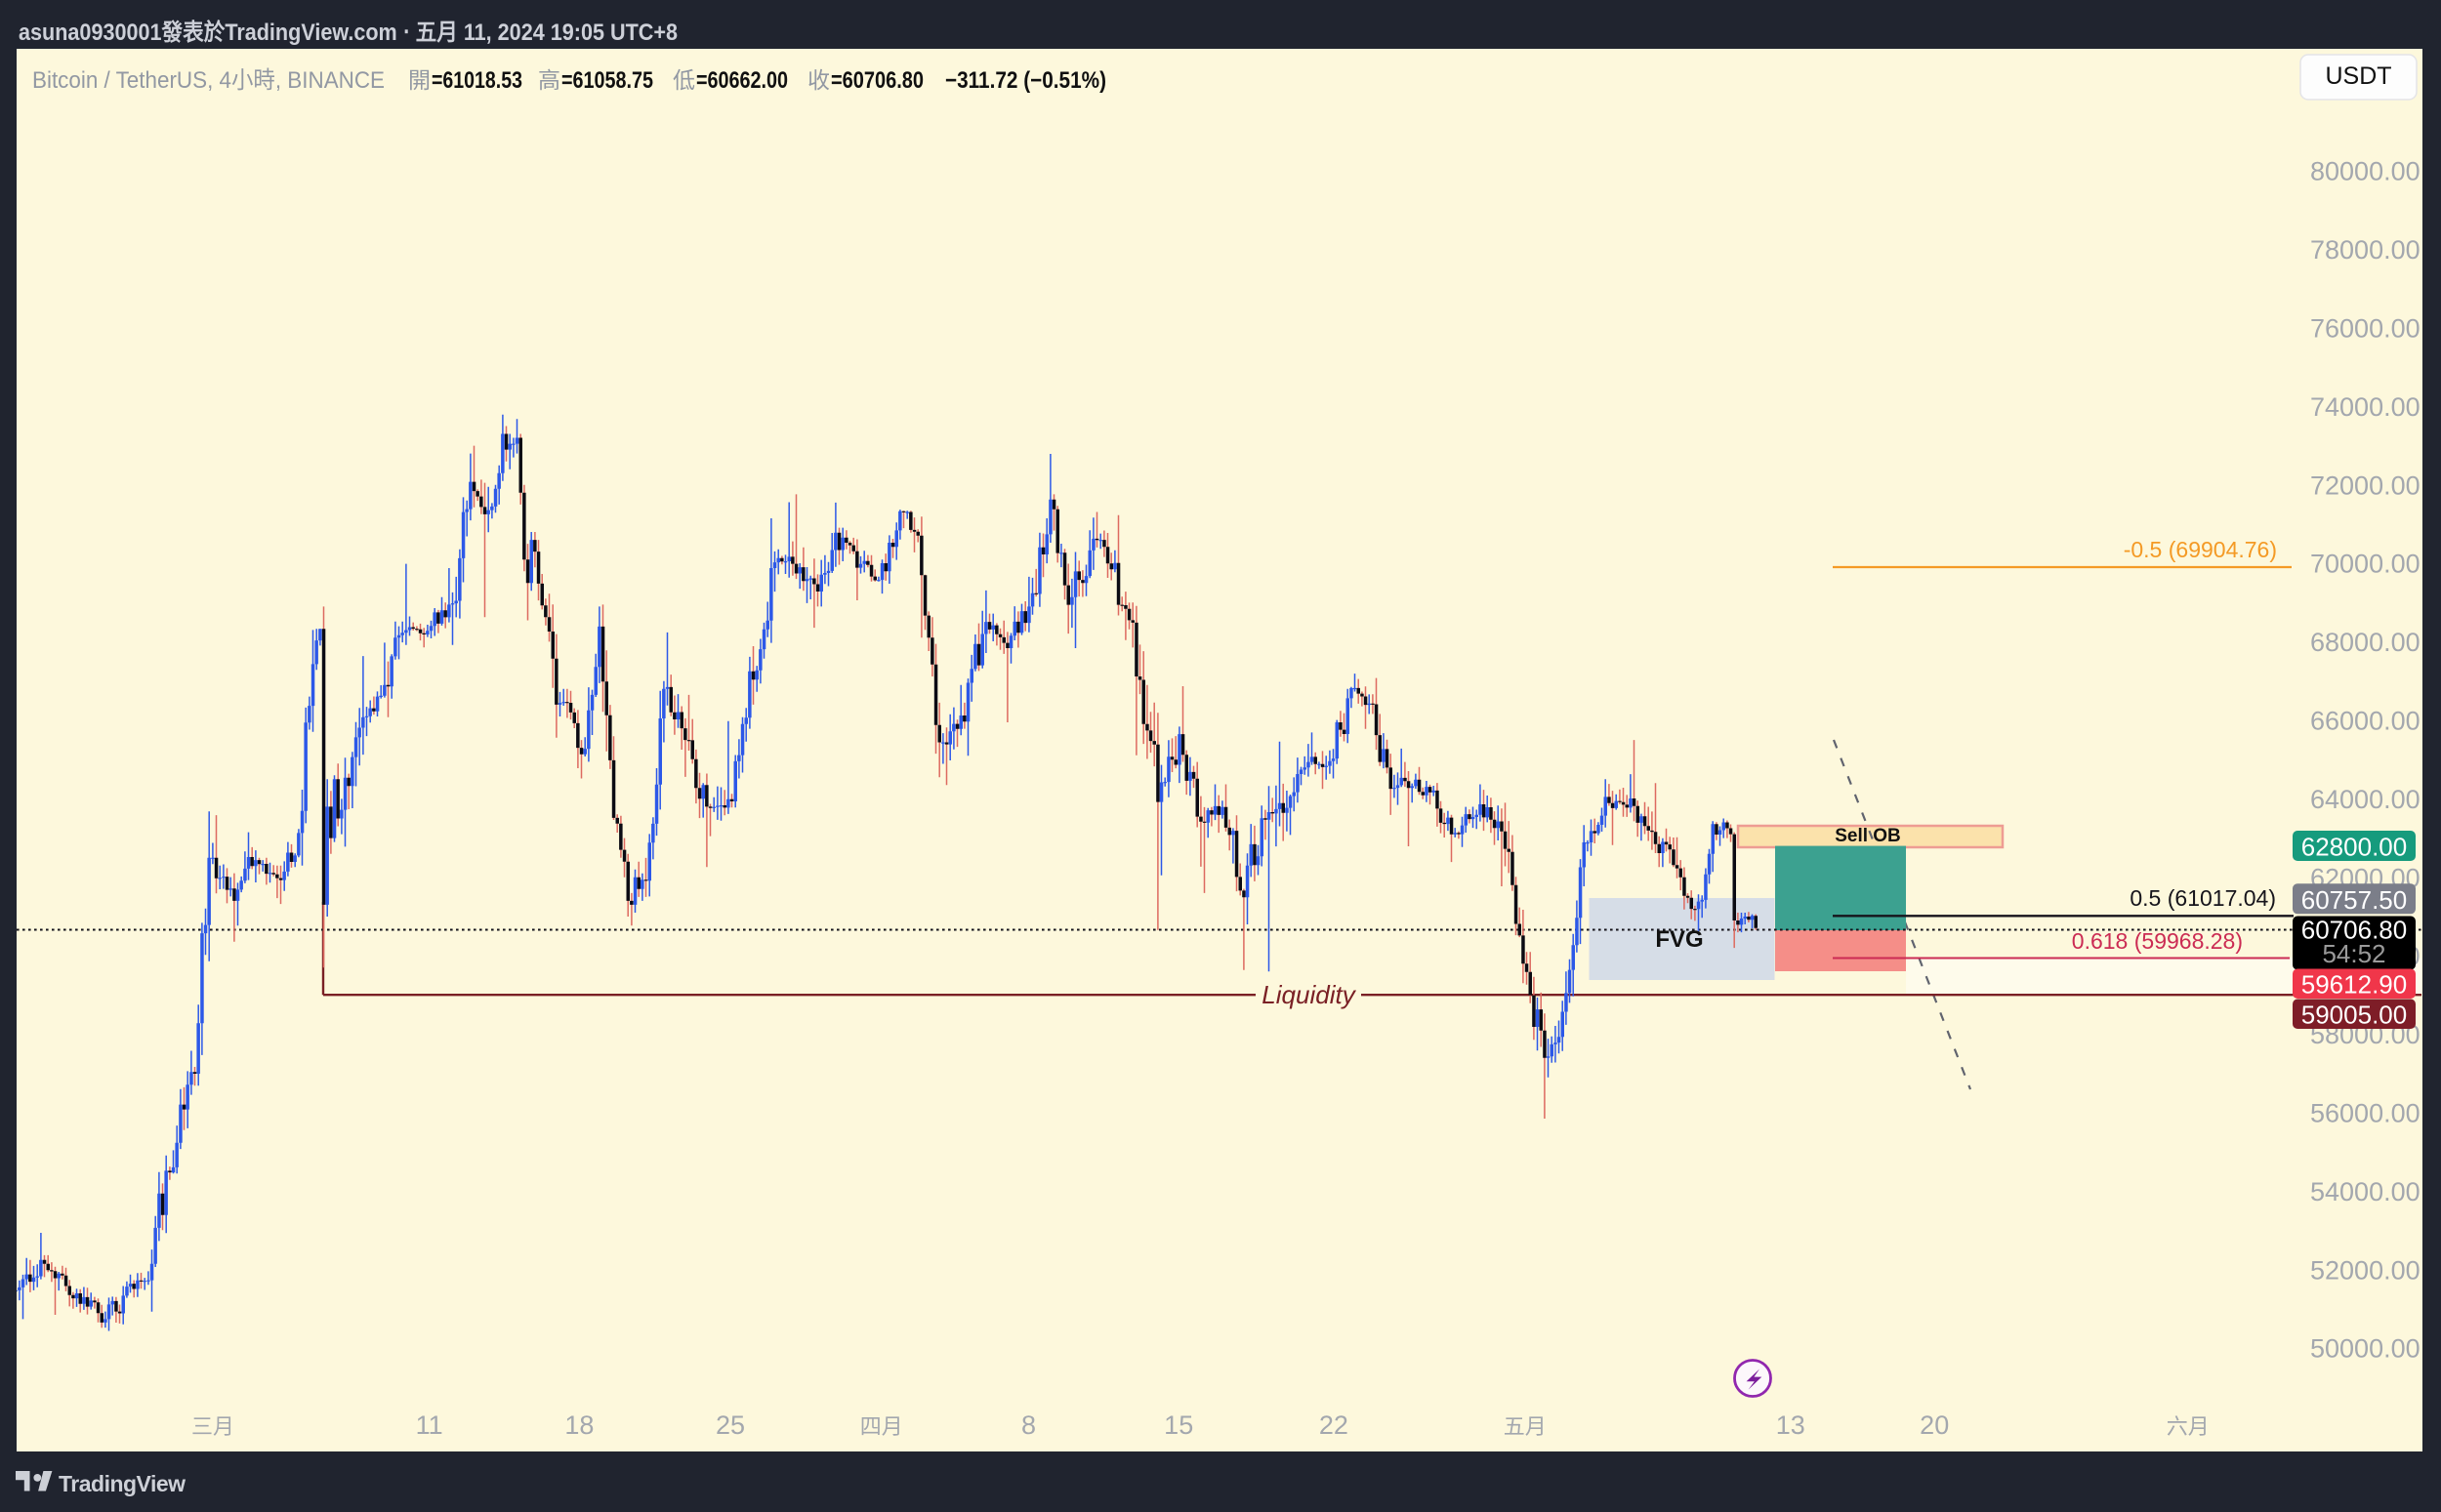 Image resolution: width=2441 pixels, height=1512 pixels. I want to click on svg-text: 25, so click(731, 1425).